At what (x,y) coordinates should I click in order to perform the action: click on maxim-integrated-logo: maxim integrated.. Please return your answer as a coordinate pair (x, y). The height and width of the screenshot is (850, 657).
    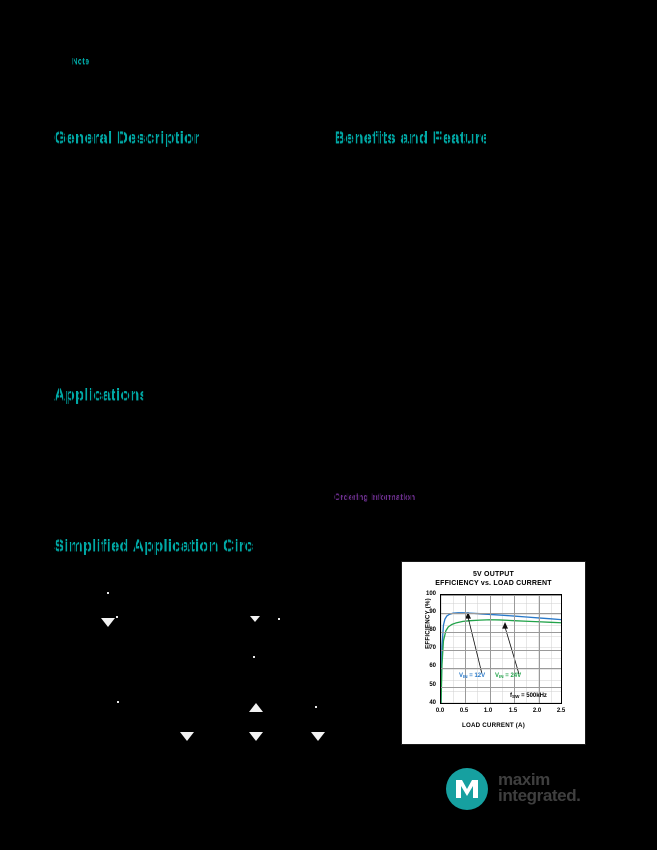
    Looking at the image, I should click on (528, 790).